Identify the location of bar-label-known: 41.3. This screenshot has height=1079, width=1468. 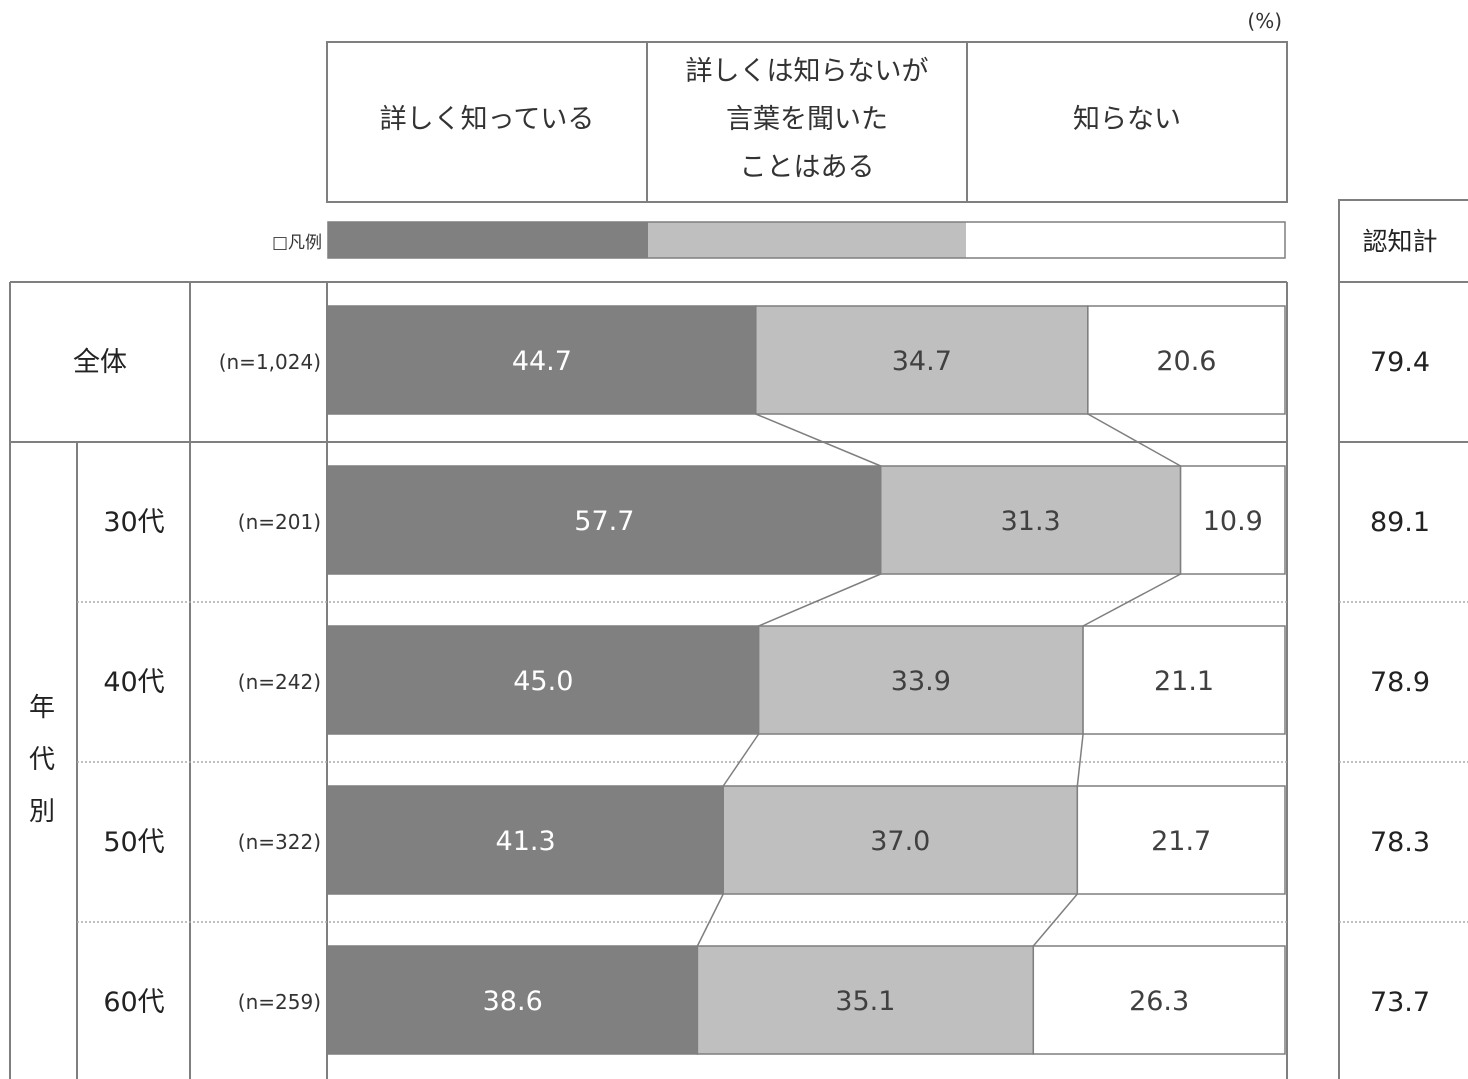
(526, 841).